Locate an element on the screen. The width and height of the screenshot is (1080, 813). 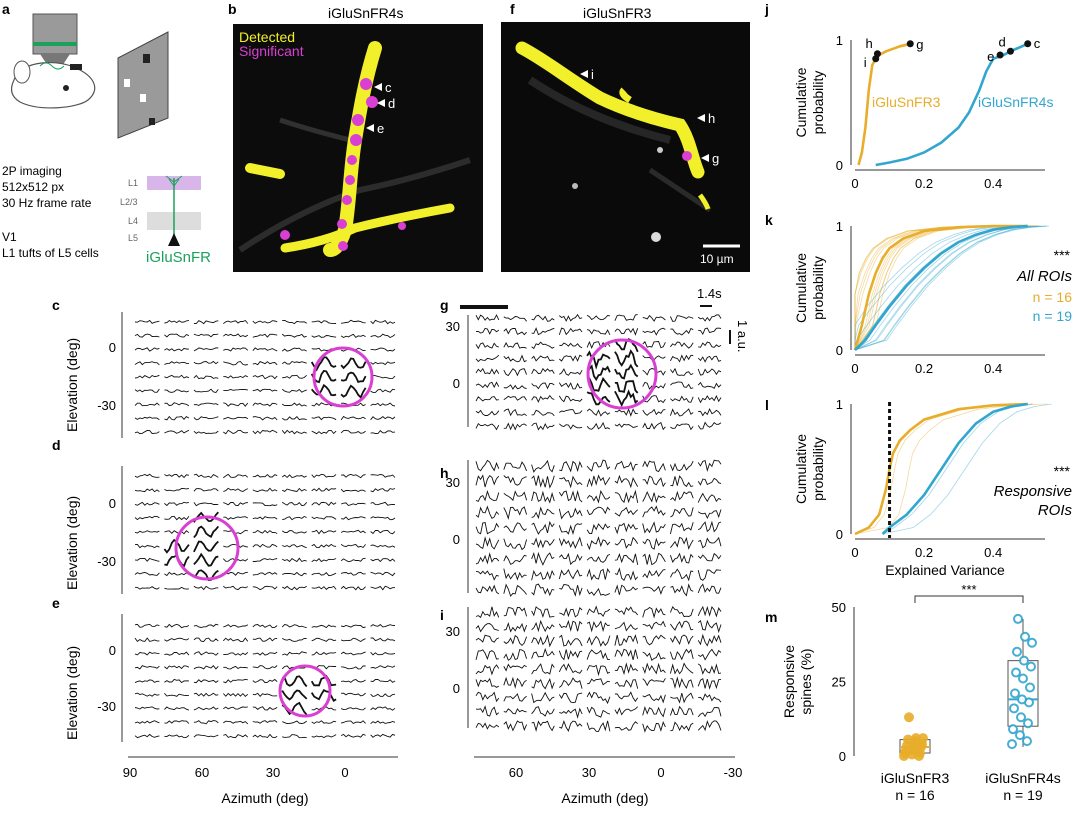
group-label: ROIs is located at coordinates (1055, 510).